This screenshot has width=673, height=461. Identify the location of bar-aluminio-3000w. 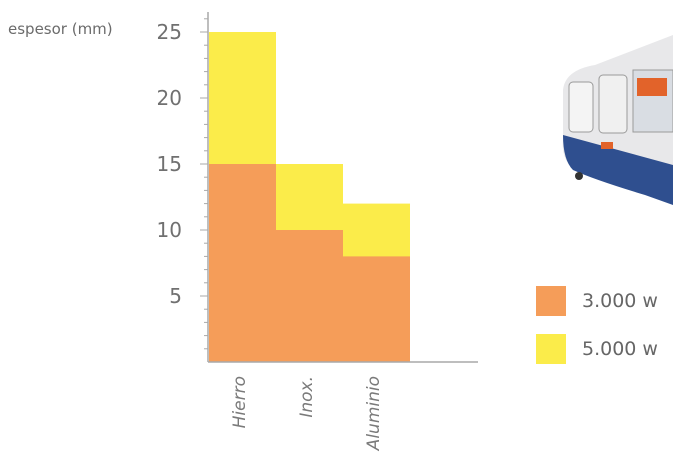
(376, 309).